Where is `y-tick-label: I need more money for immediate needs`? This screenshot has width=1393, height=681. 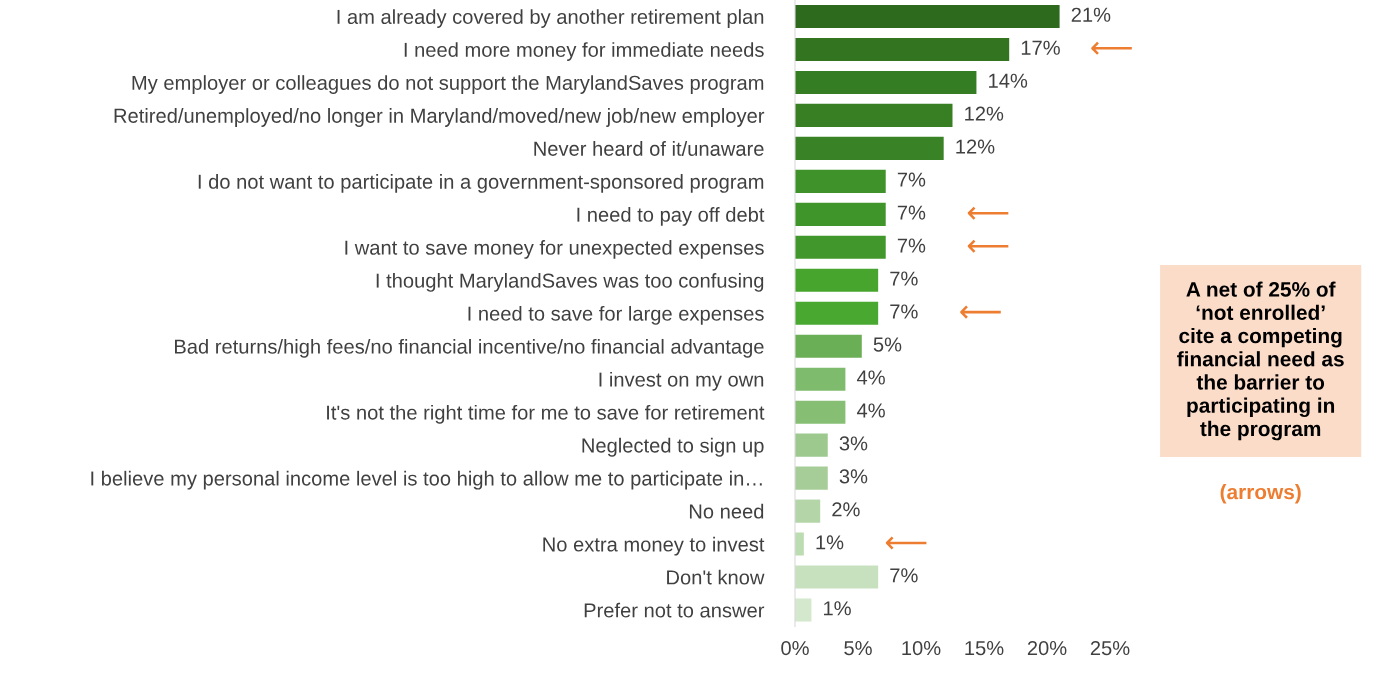 y-tick-label: I need more money for immediate needs is located at coordinates (584, 51).